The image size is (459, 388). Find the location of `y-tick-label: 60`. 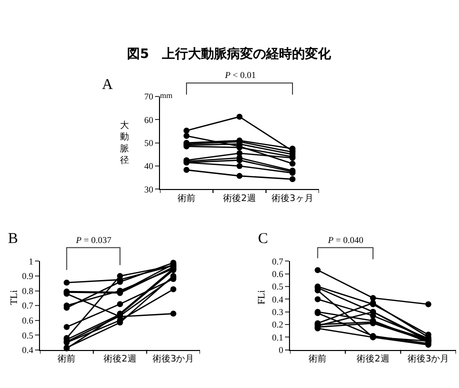

y-tick-label: 60 is located at coordinates (149, 119).